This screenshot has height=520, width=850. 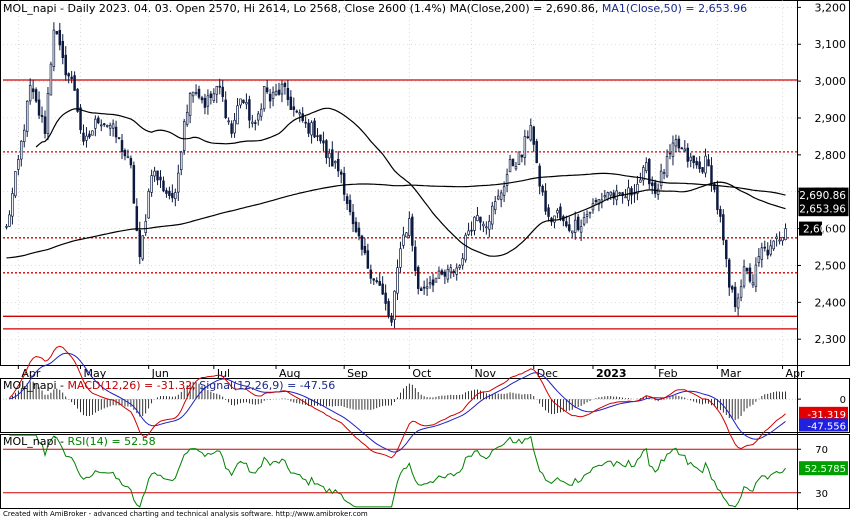 I want to click on x-axis-tick-label: Aug, so click(x=289, y=373).